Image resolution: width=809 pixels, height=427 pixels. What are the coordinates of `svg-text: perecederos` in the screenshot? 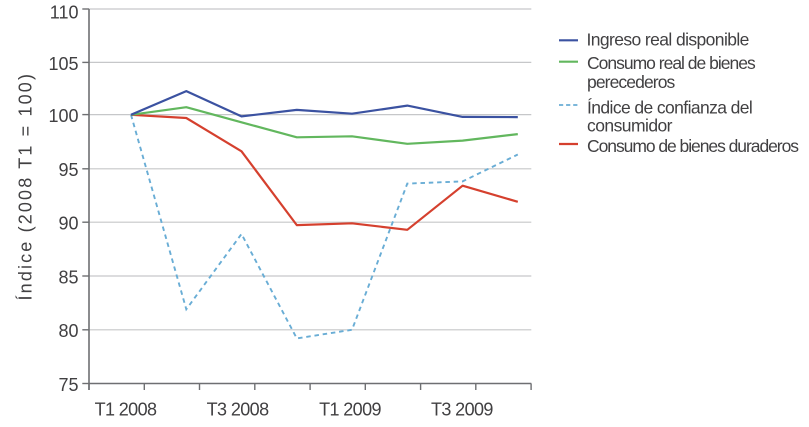 It's located at (631, 82).